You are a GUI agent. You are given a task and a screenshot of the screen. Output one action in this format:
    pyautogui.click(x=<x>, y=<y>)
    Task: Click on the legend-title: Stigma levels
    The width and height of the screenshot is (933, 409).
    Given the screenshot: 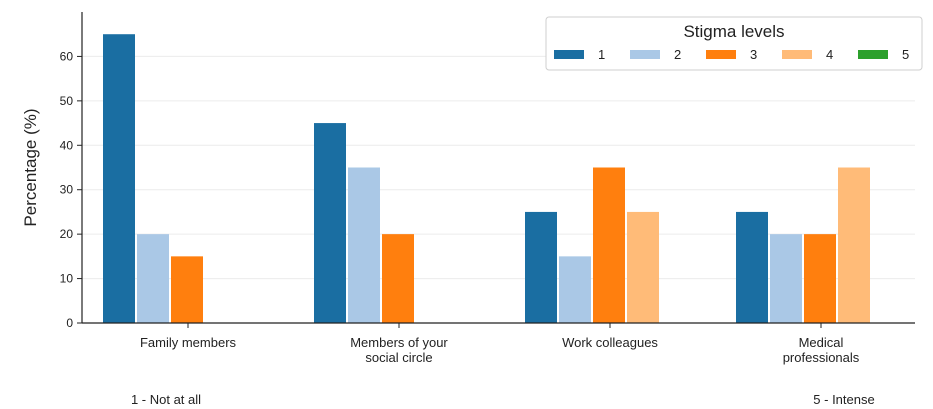 What is the action you would take?
    pyautogui.click(x=733, y=31)
    